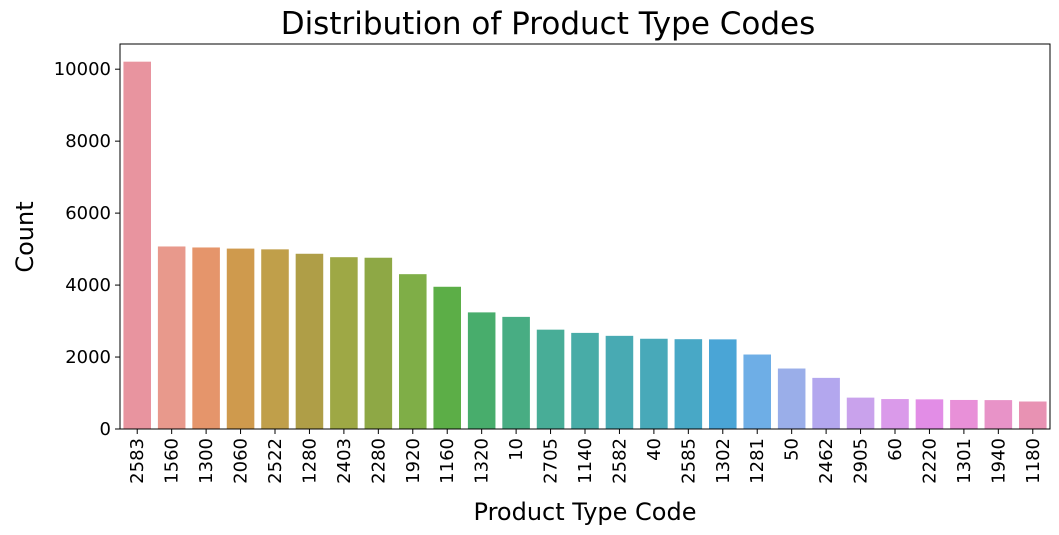  I want to click on x-tick-label: 2462, so click(826, 461).